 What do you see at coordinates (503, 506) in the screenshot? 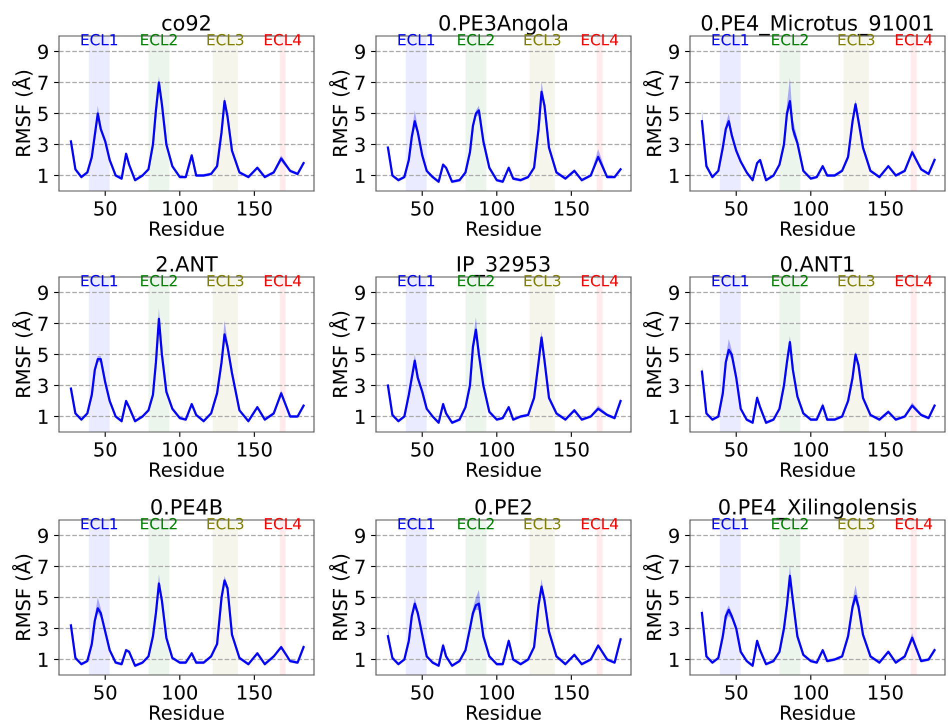
I see `chart-title: 0.PE2` at bounding box center [503, 506].